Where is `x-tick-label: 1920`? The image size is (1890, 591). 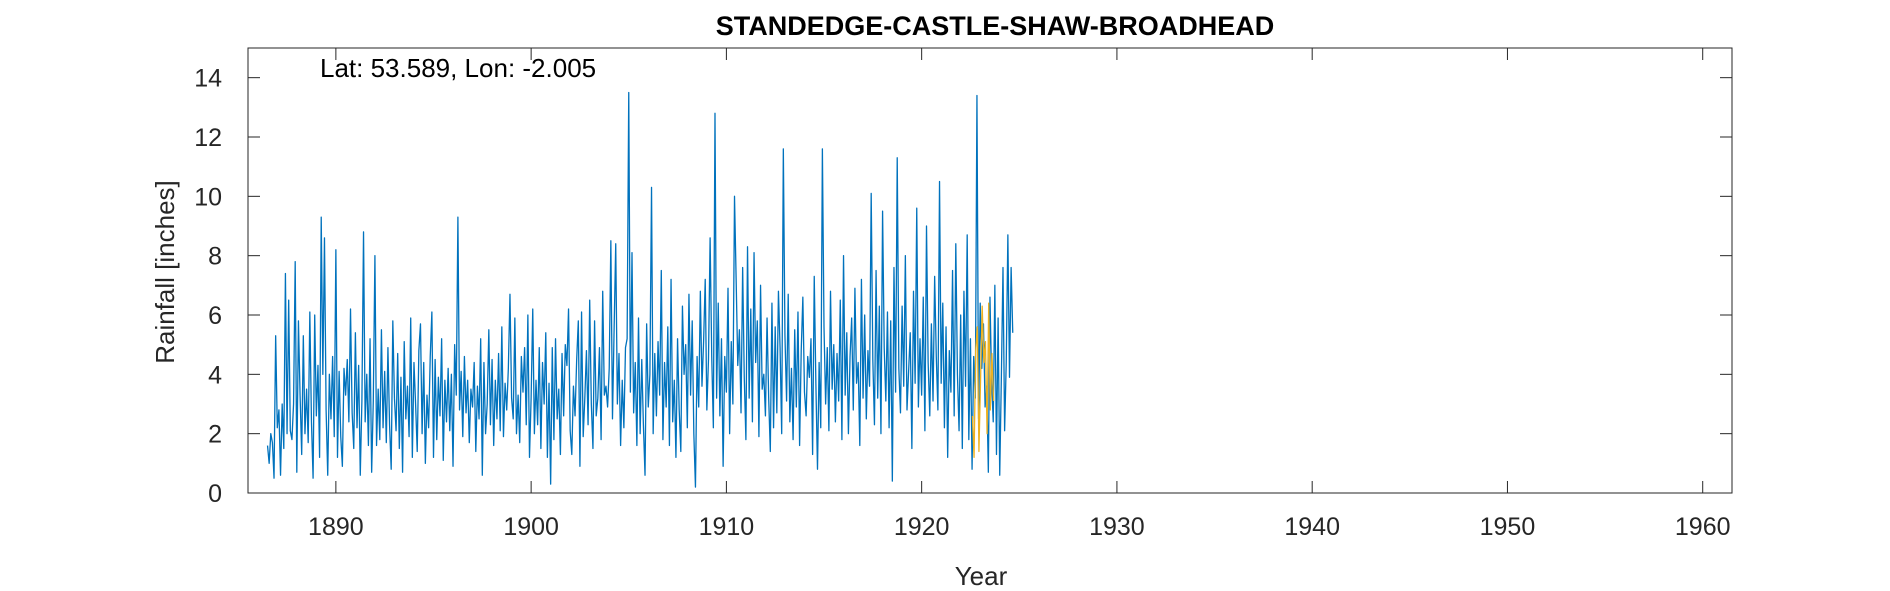
x-tick-label: 1920 is located at coordinates (922, 527).